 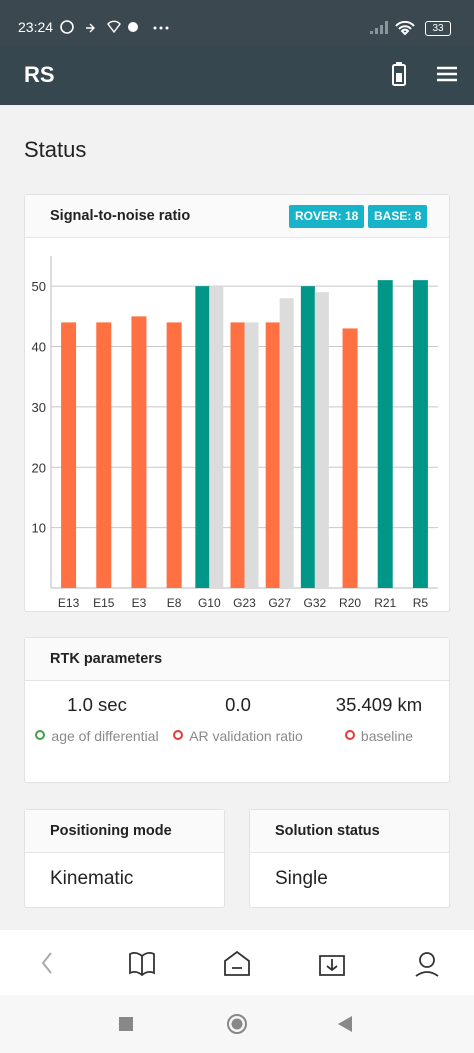 I want to click on x-tick-label: G10, so click(x=209, y=603).